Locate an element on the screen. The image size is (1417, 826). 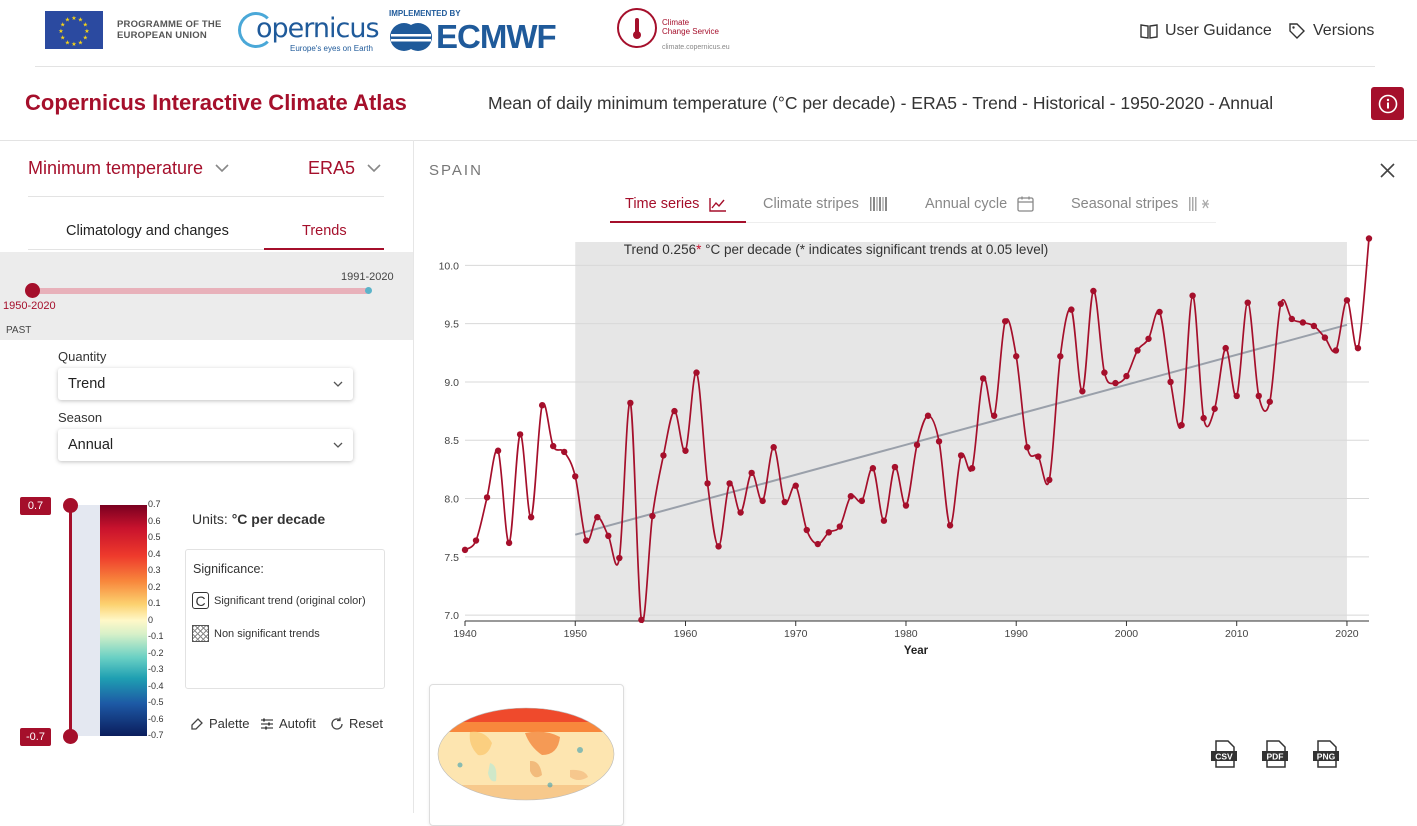
implemented-by: IMPLEMENTED BY is located at coordinates (425, 13).